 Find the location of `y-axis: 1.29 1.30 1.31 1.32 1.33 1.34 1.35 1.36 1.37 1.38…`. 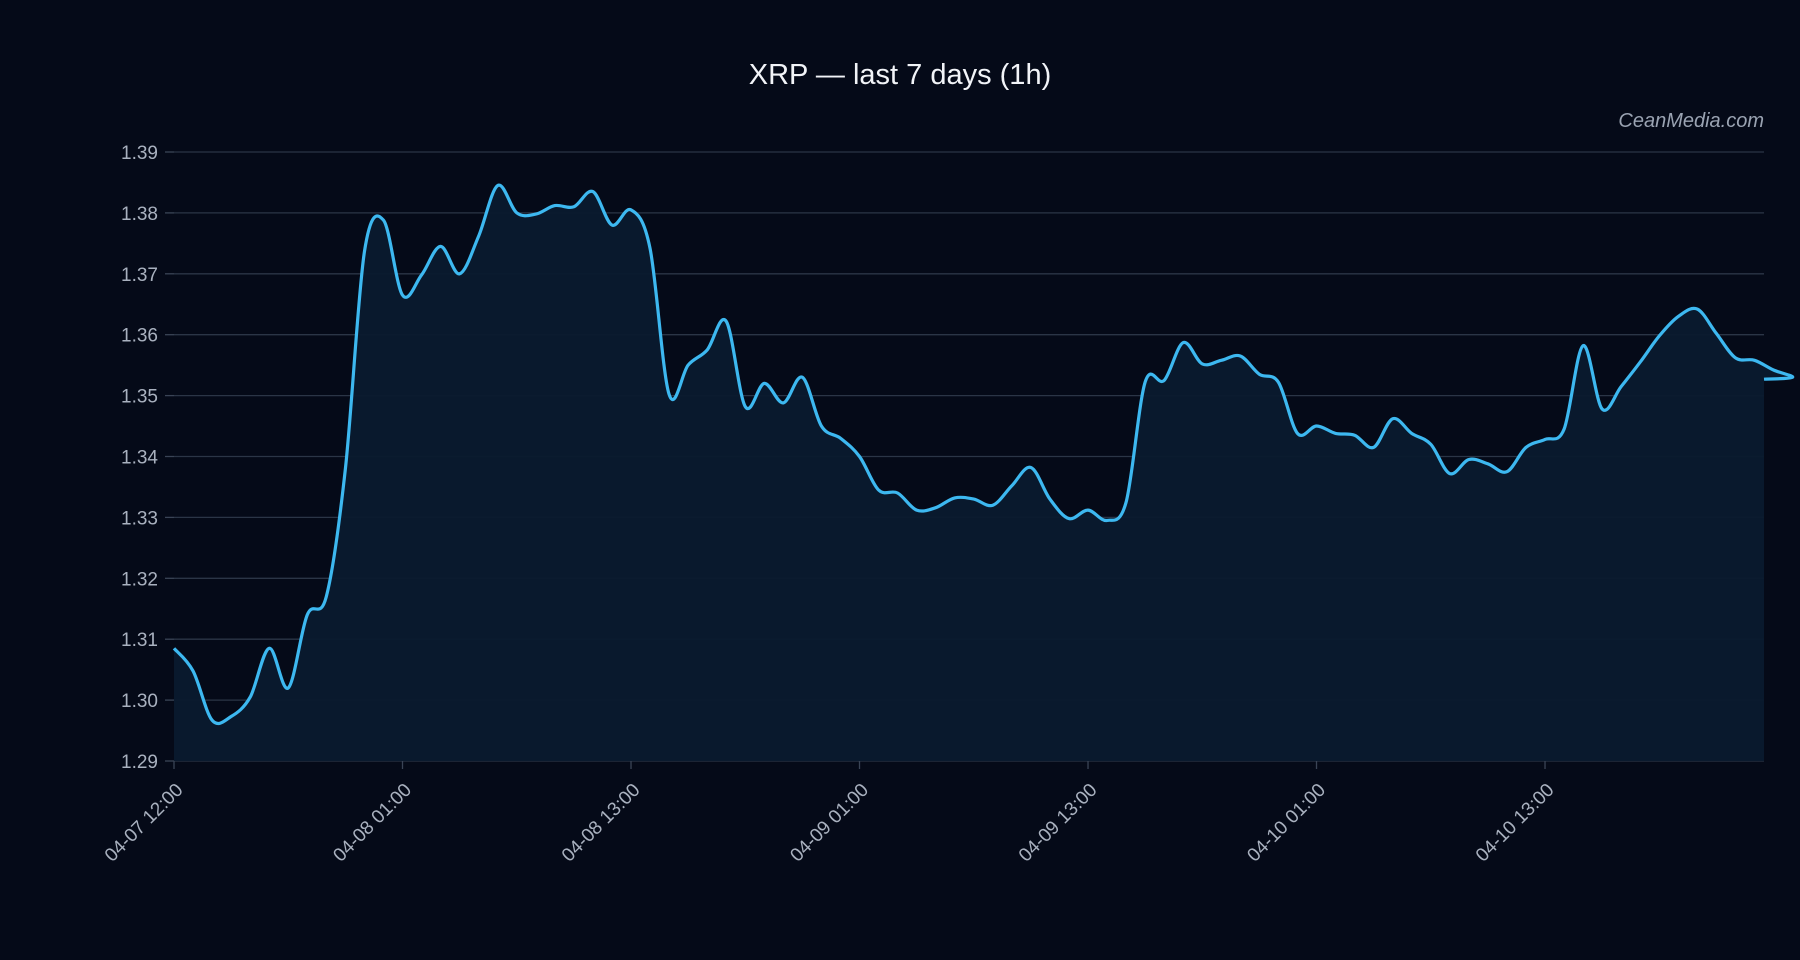

y-axis: 1.29 1.30 1.31 1.32 1.33 1.34 1.35 1.36 1.37 1.38… is located at coordinates (147, 458).